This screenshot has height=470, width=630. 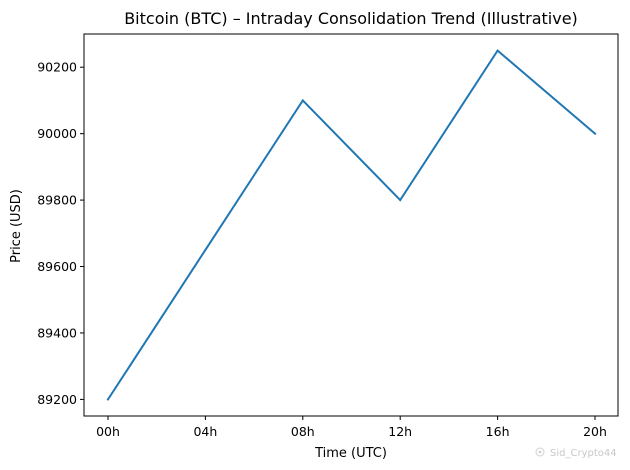 I want to click on watermark-text: Sid_Crypto44, so click(x=583, y=453).